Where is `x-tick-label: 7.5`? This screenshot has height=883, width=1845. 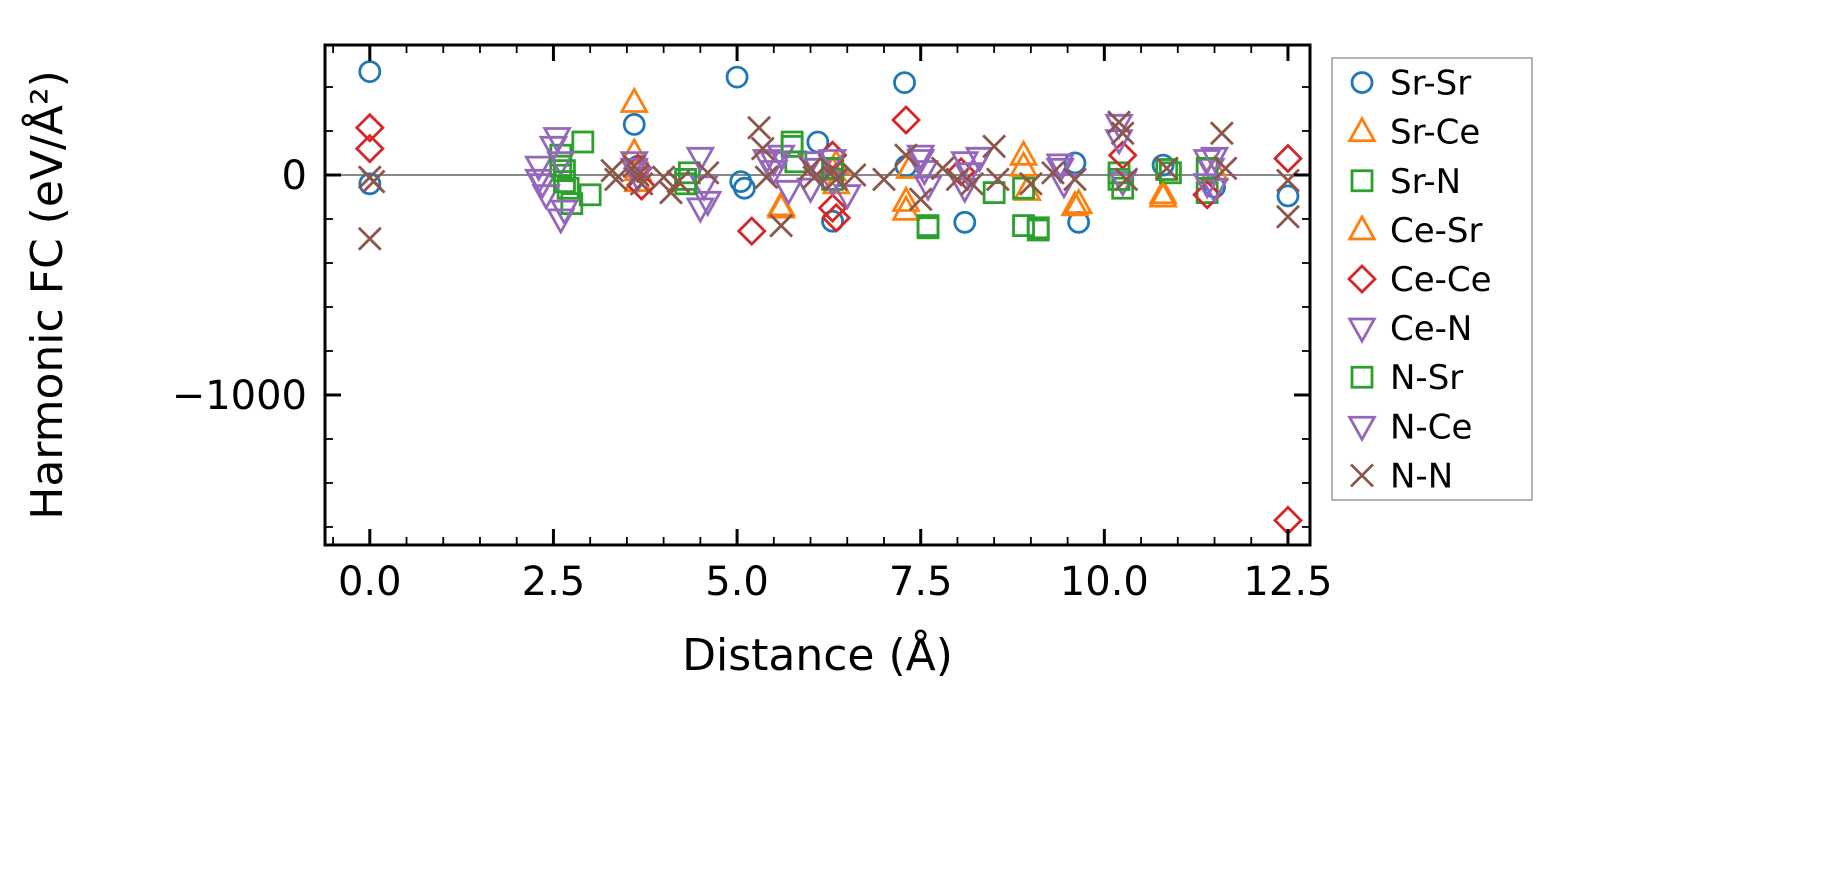 x-tick-label: 7.5 is located at coordinates (921, 582).